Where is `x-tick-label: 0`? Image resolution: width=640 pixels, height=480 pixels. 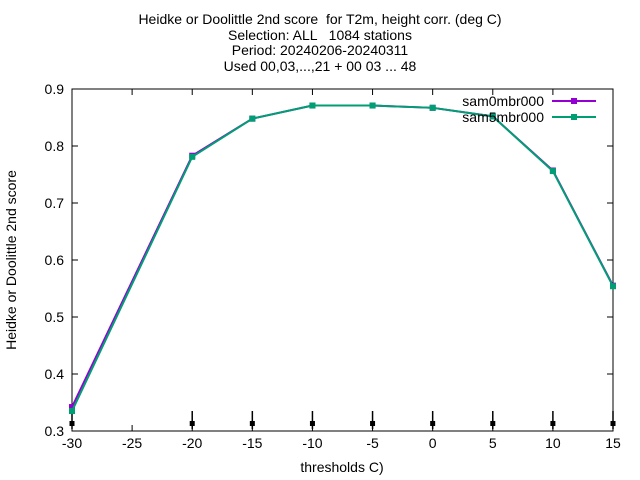
x-tick-label: 0 is located at coordinates (433, 443).